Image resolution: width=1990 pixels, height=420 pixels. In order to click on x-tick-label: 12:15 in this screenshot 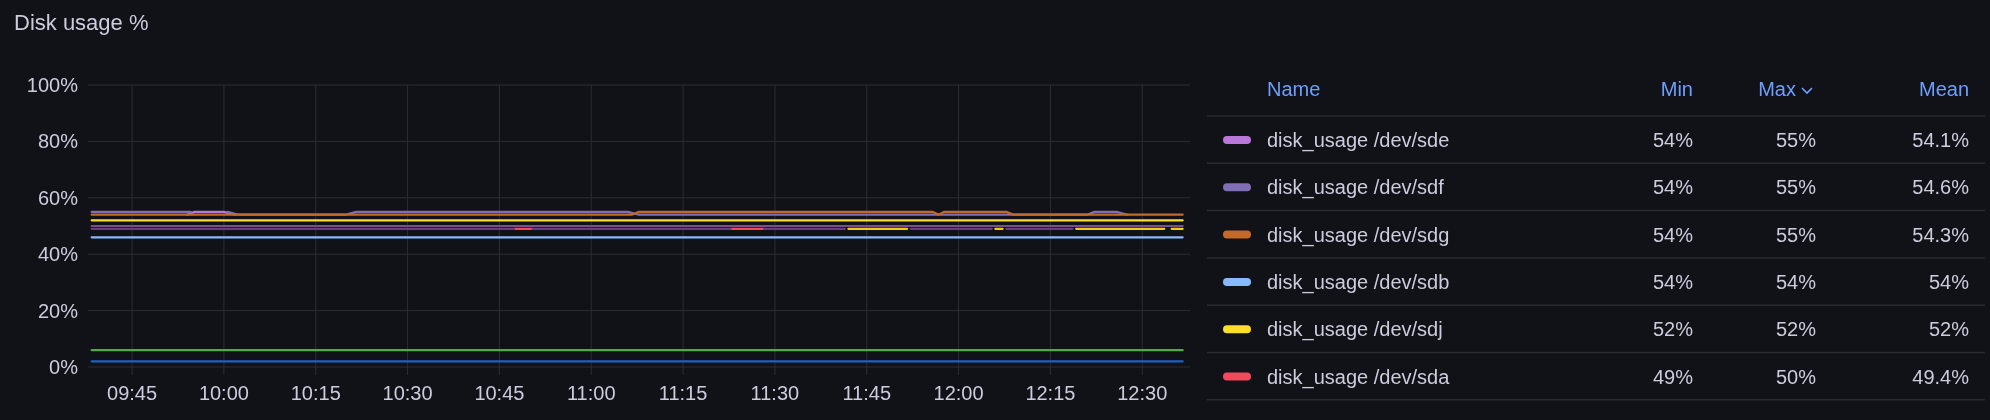, I will do `click(1050, 393)`.